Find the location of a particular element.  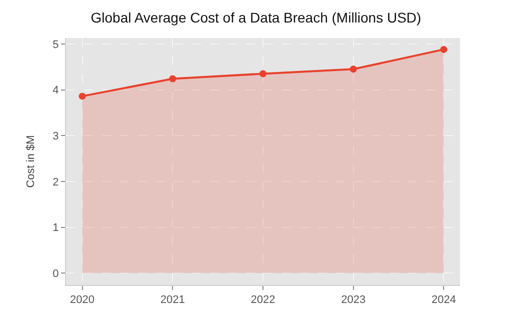

x-tick-label: 2021 is located at coordinates (172, 300).